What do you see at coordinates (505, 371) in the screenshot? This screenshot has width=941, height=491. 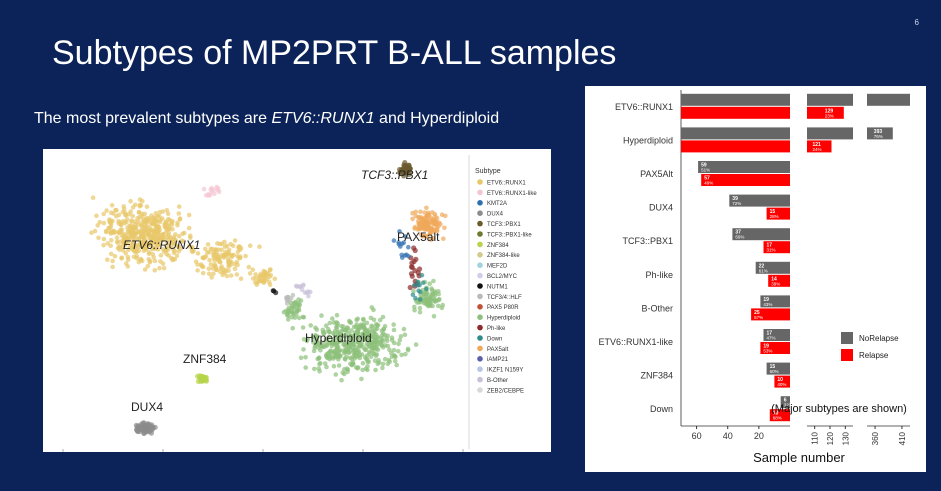 I see `legend-label: IKZF1 N159Y` at bounding box center [505, 371].